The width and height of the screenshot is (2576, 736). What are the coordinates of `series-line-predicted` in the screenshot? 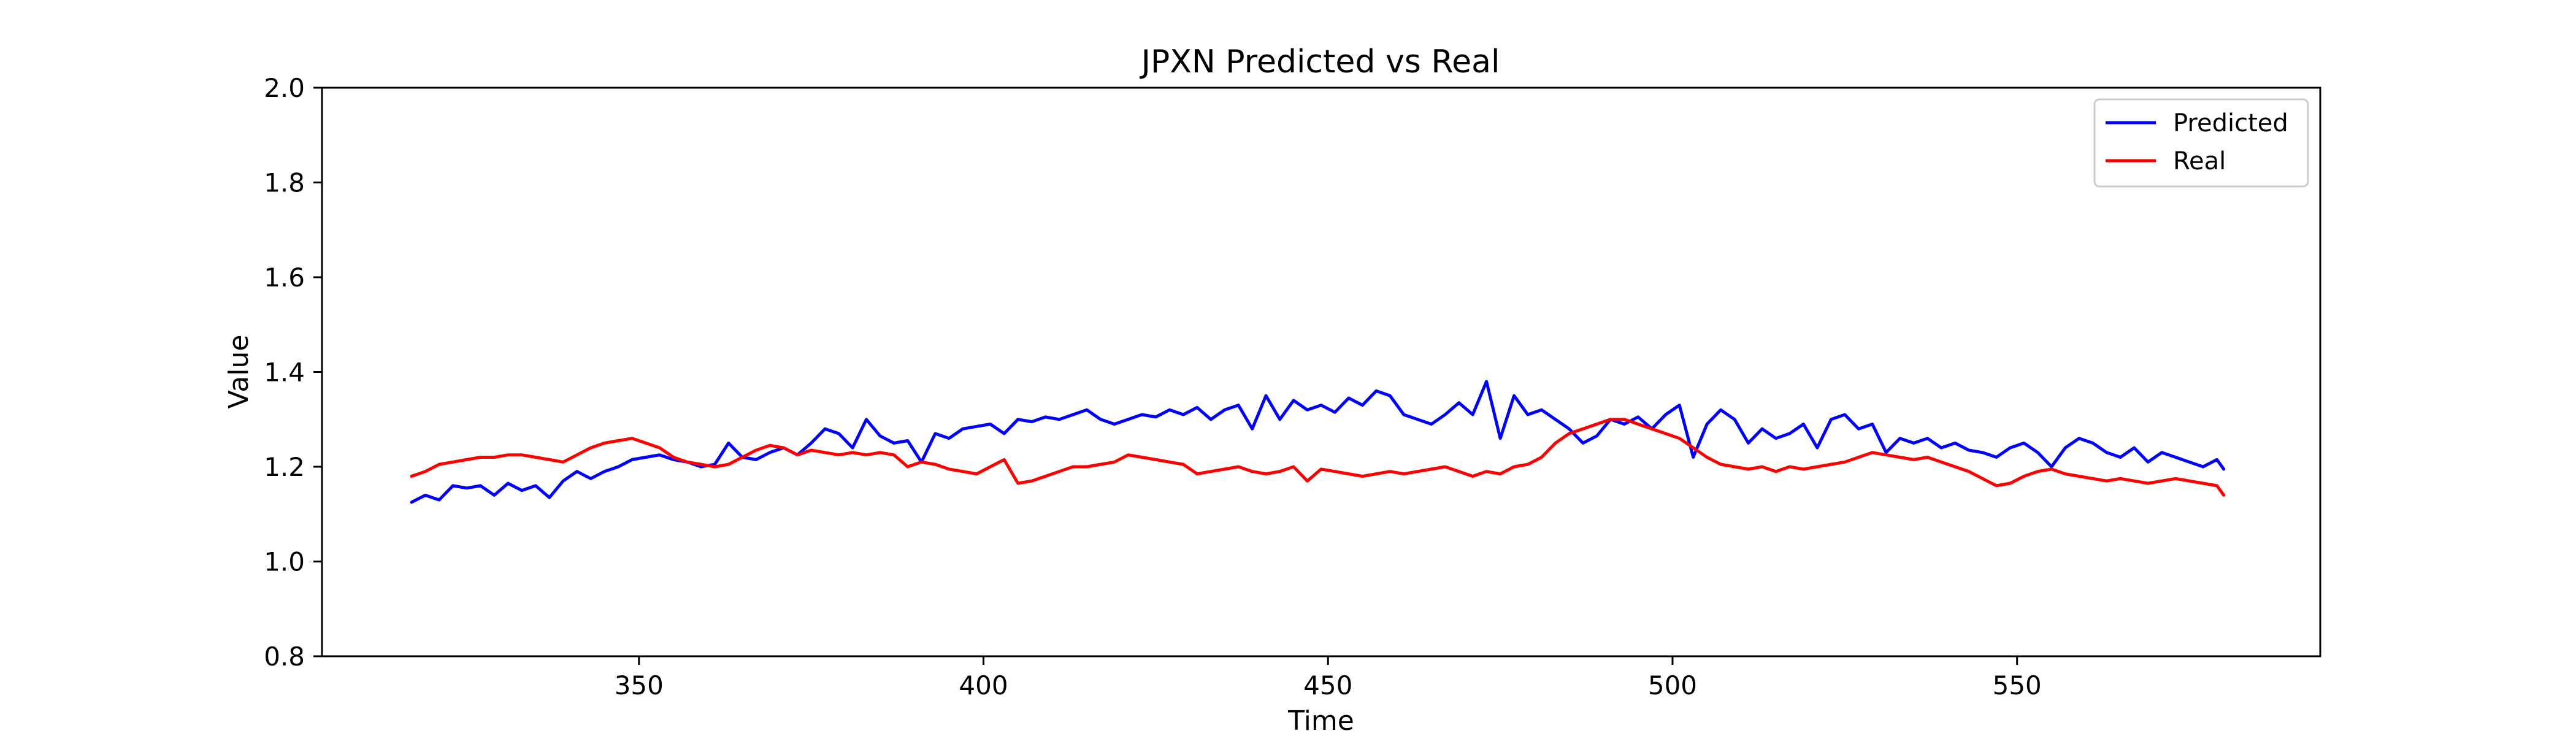 It's located at (1318, 442).